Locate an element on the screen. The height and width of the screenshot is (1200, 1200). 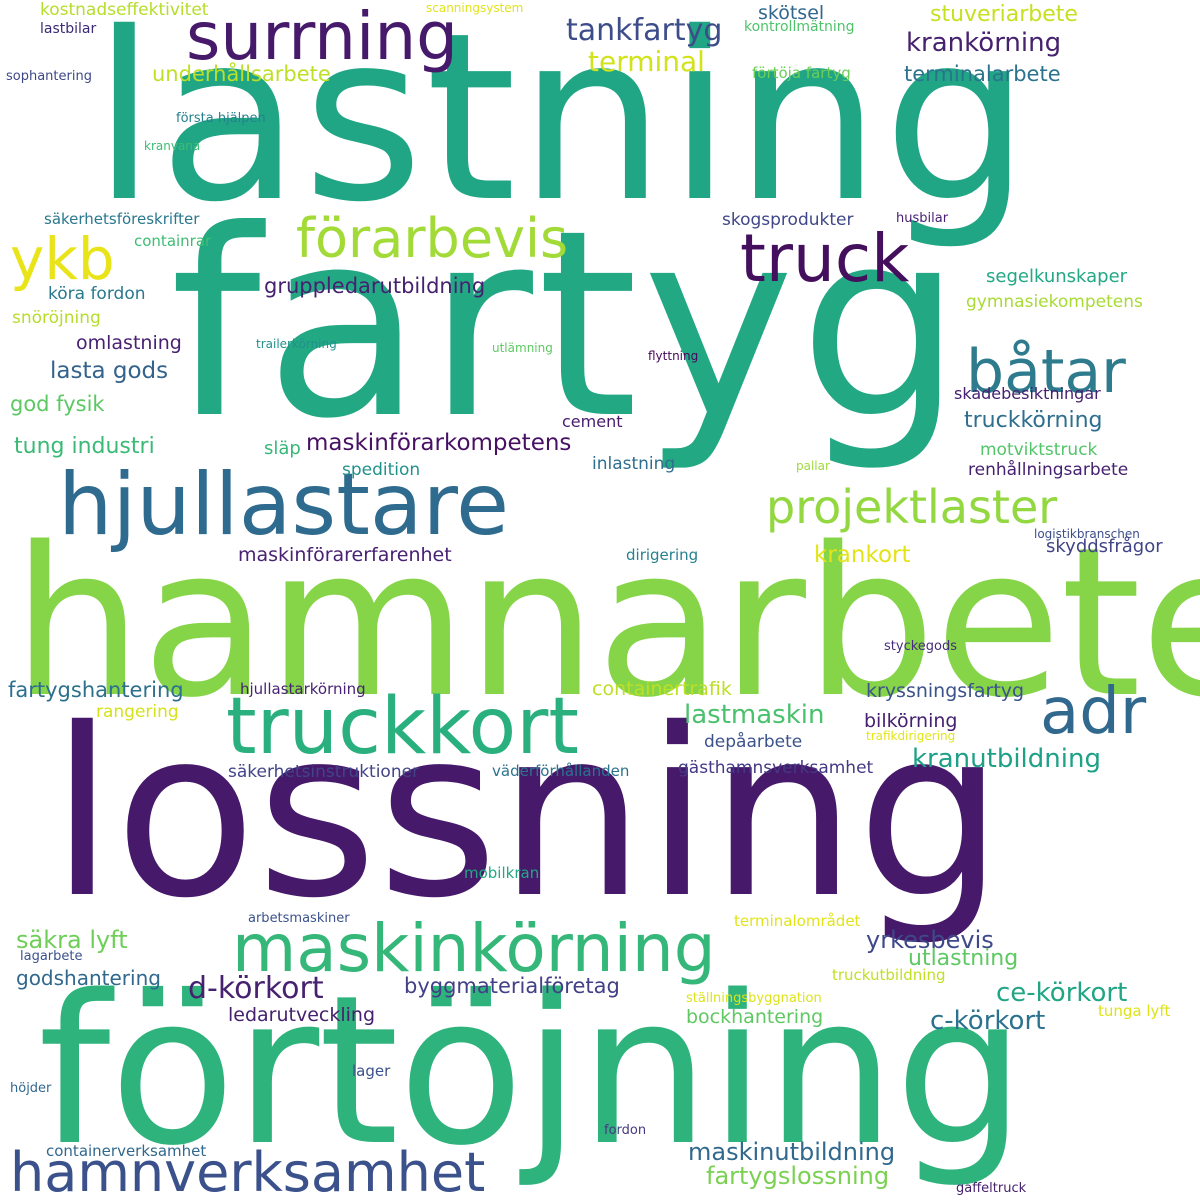
word-lastmaskin: lastmaskin is located at coordinates (754, 715).